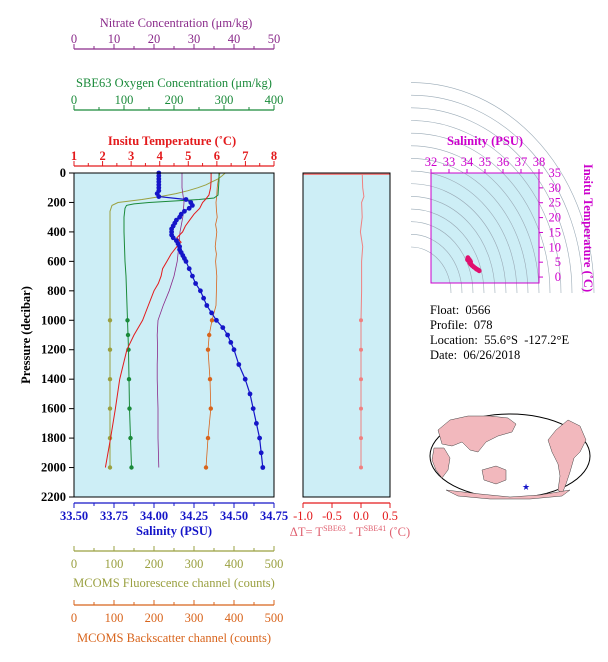 The height and width of the screenshot is (662, 608). I want to click on delta-t-label-b: - T, so click(355, 532).